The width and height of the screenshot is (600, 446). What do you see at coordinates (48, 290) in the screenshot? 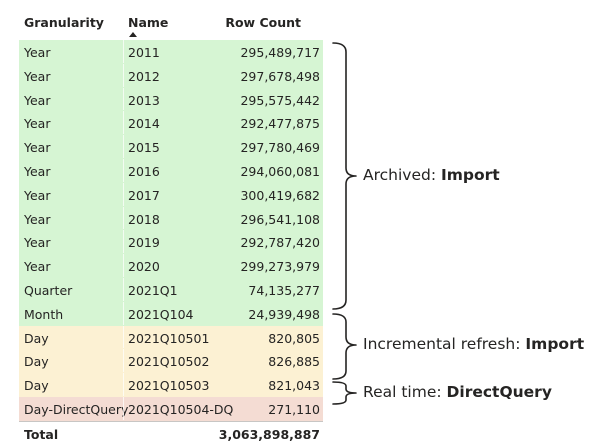
I see `cell-granularity: Quarter` at bounding box center [48, 290].